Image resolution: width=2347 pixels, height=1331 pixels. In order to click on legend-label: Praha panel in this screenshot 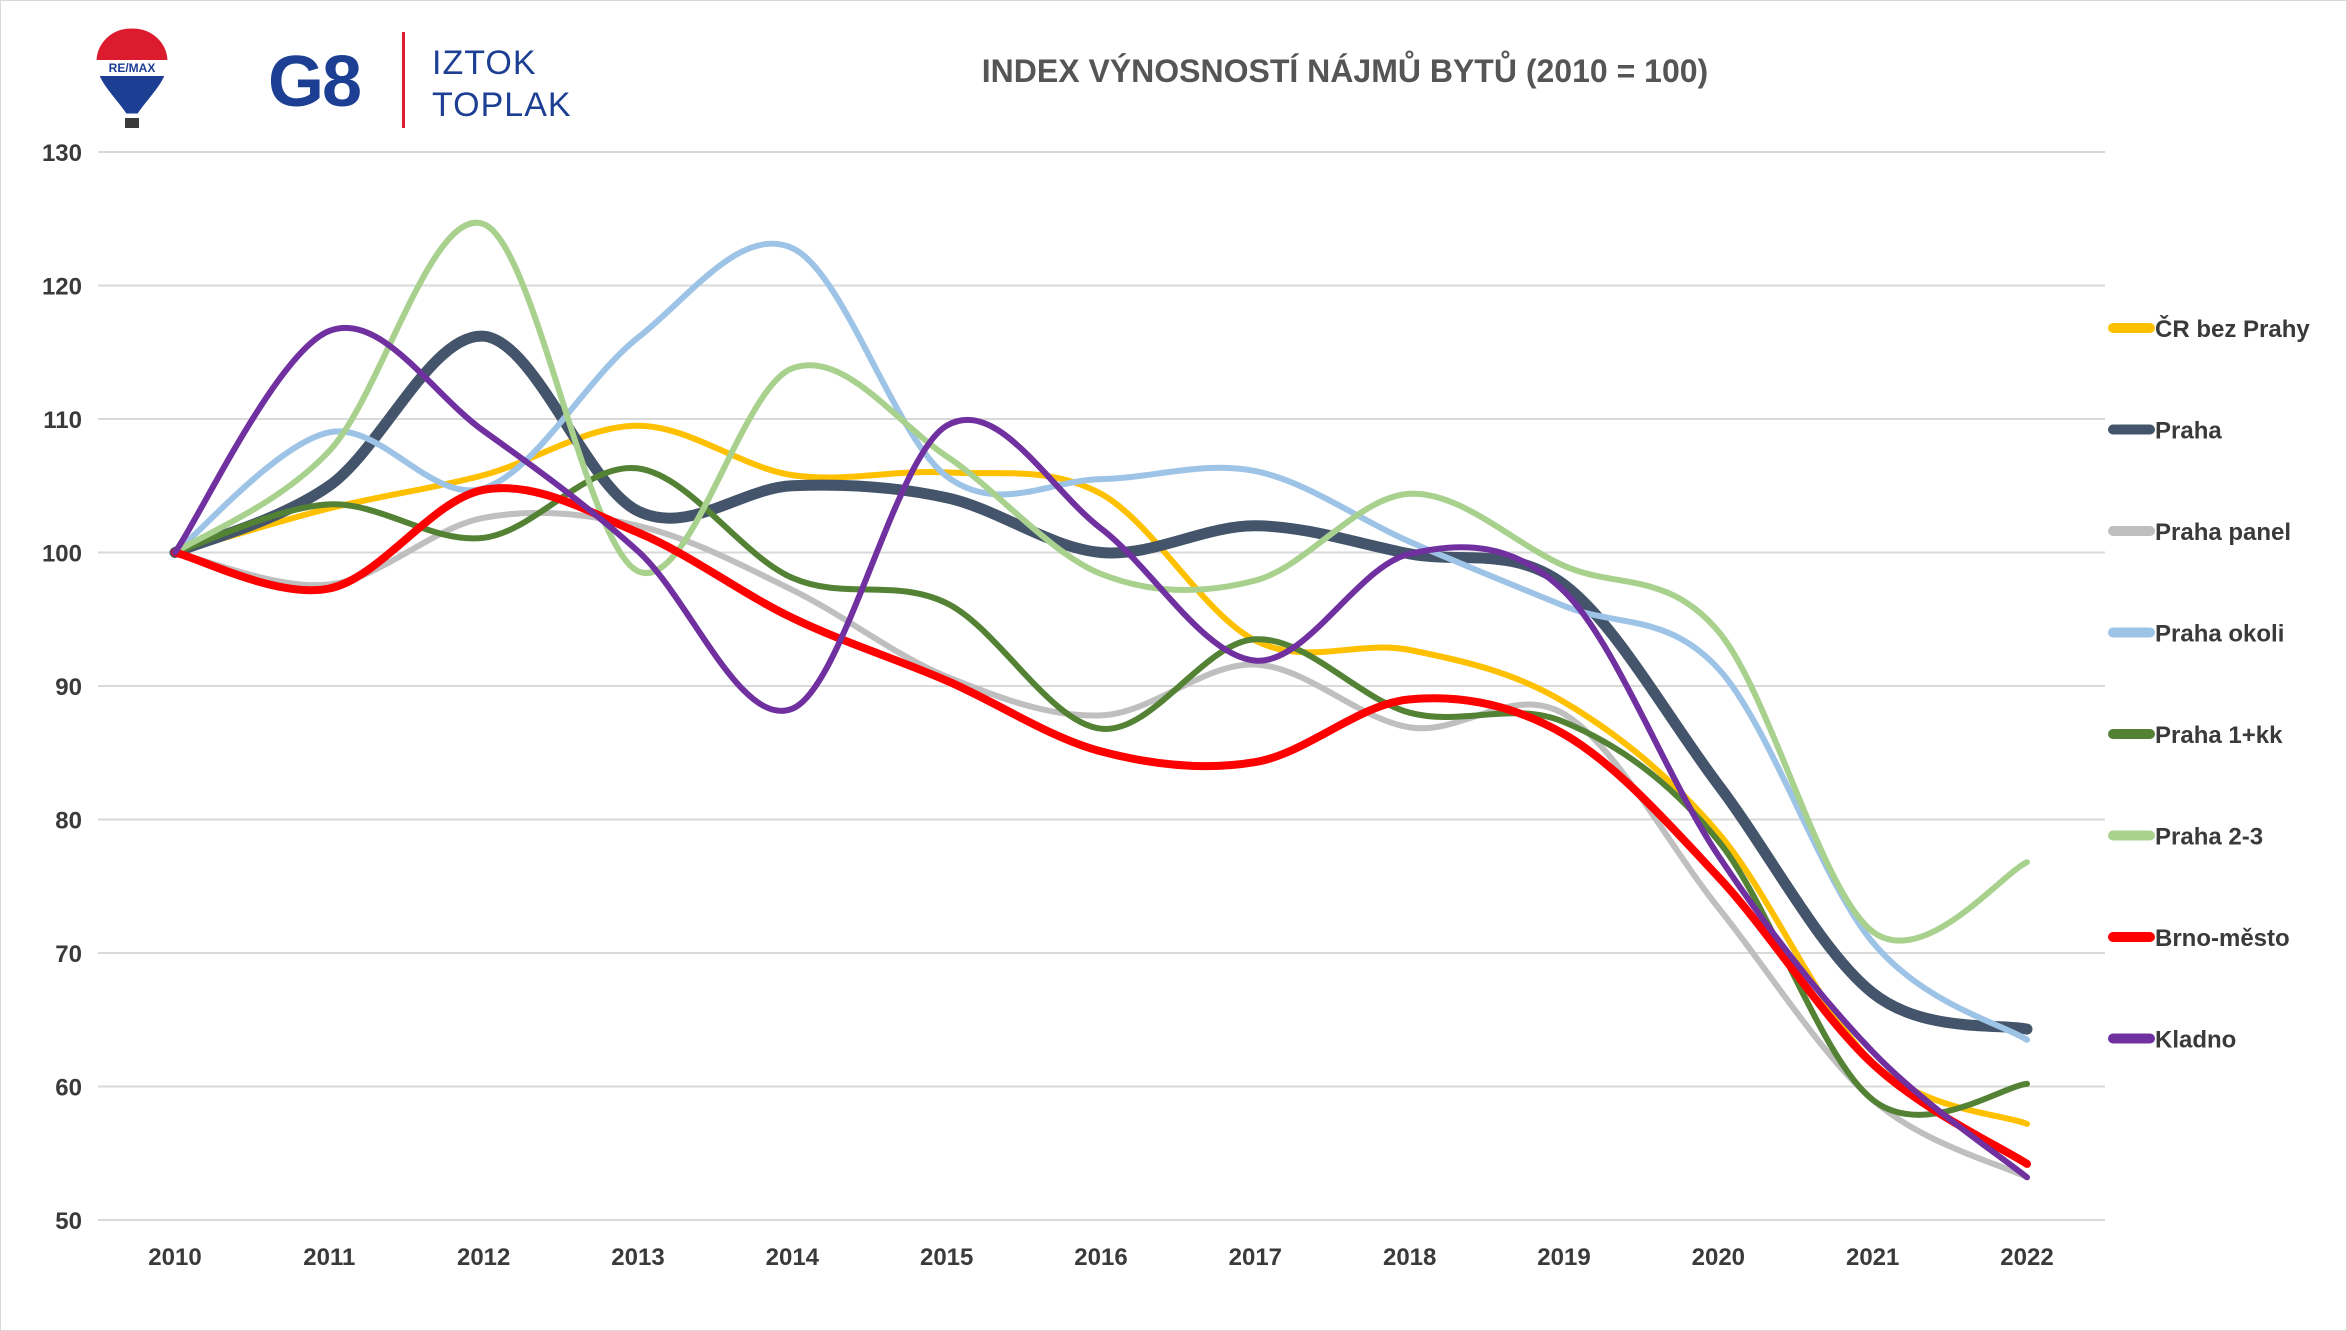, I will do `click(2223, 532)`.